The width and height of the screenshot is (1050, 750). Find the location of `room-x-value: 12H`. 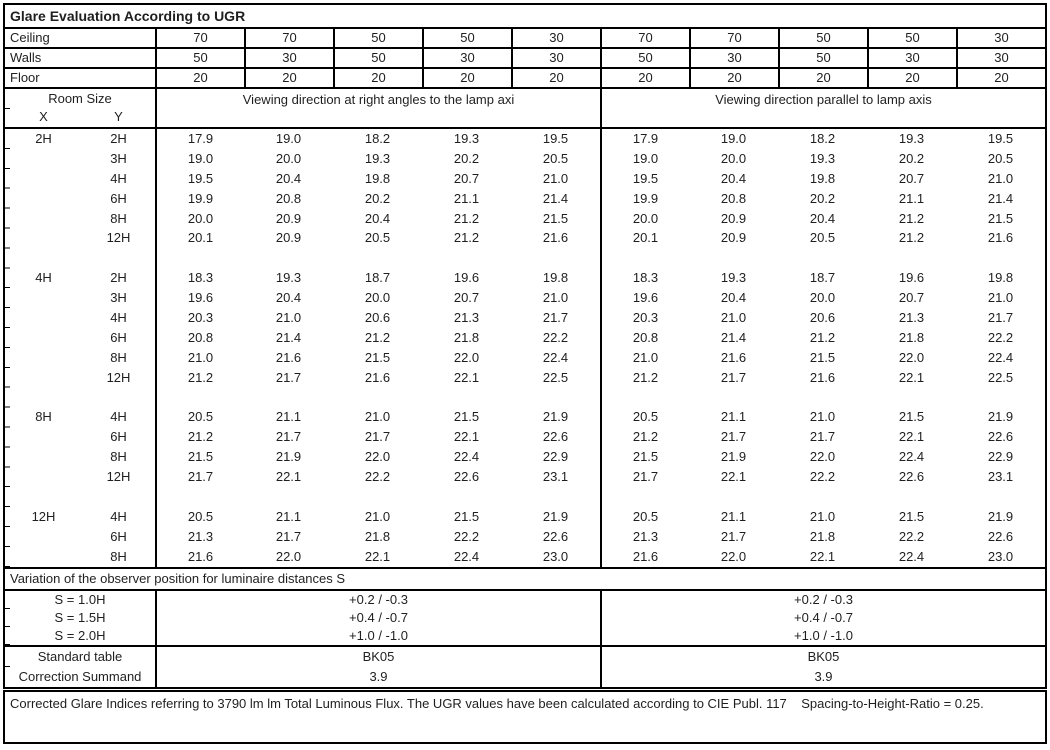

room-x-value: 12H is located at coordinates (43, 516).